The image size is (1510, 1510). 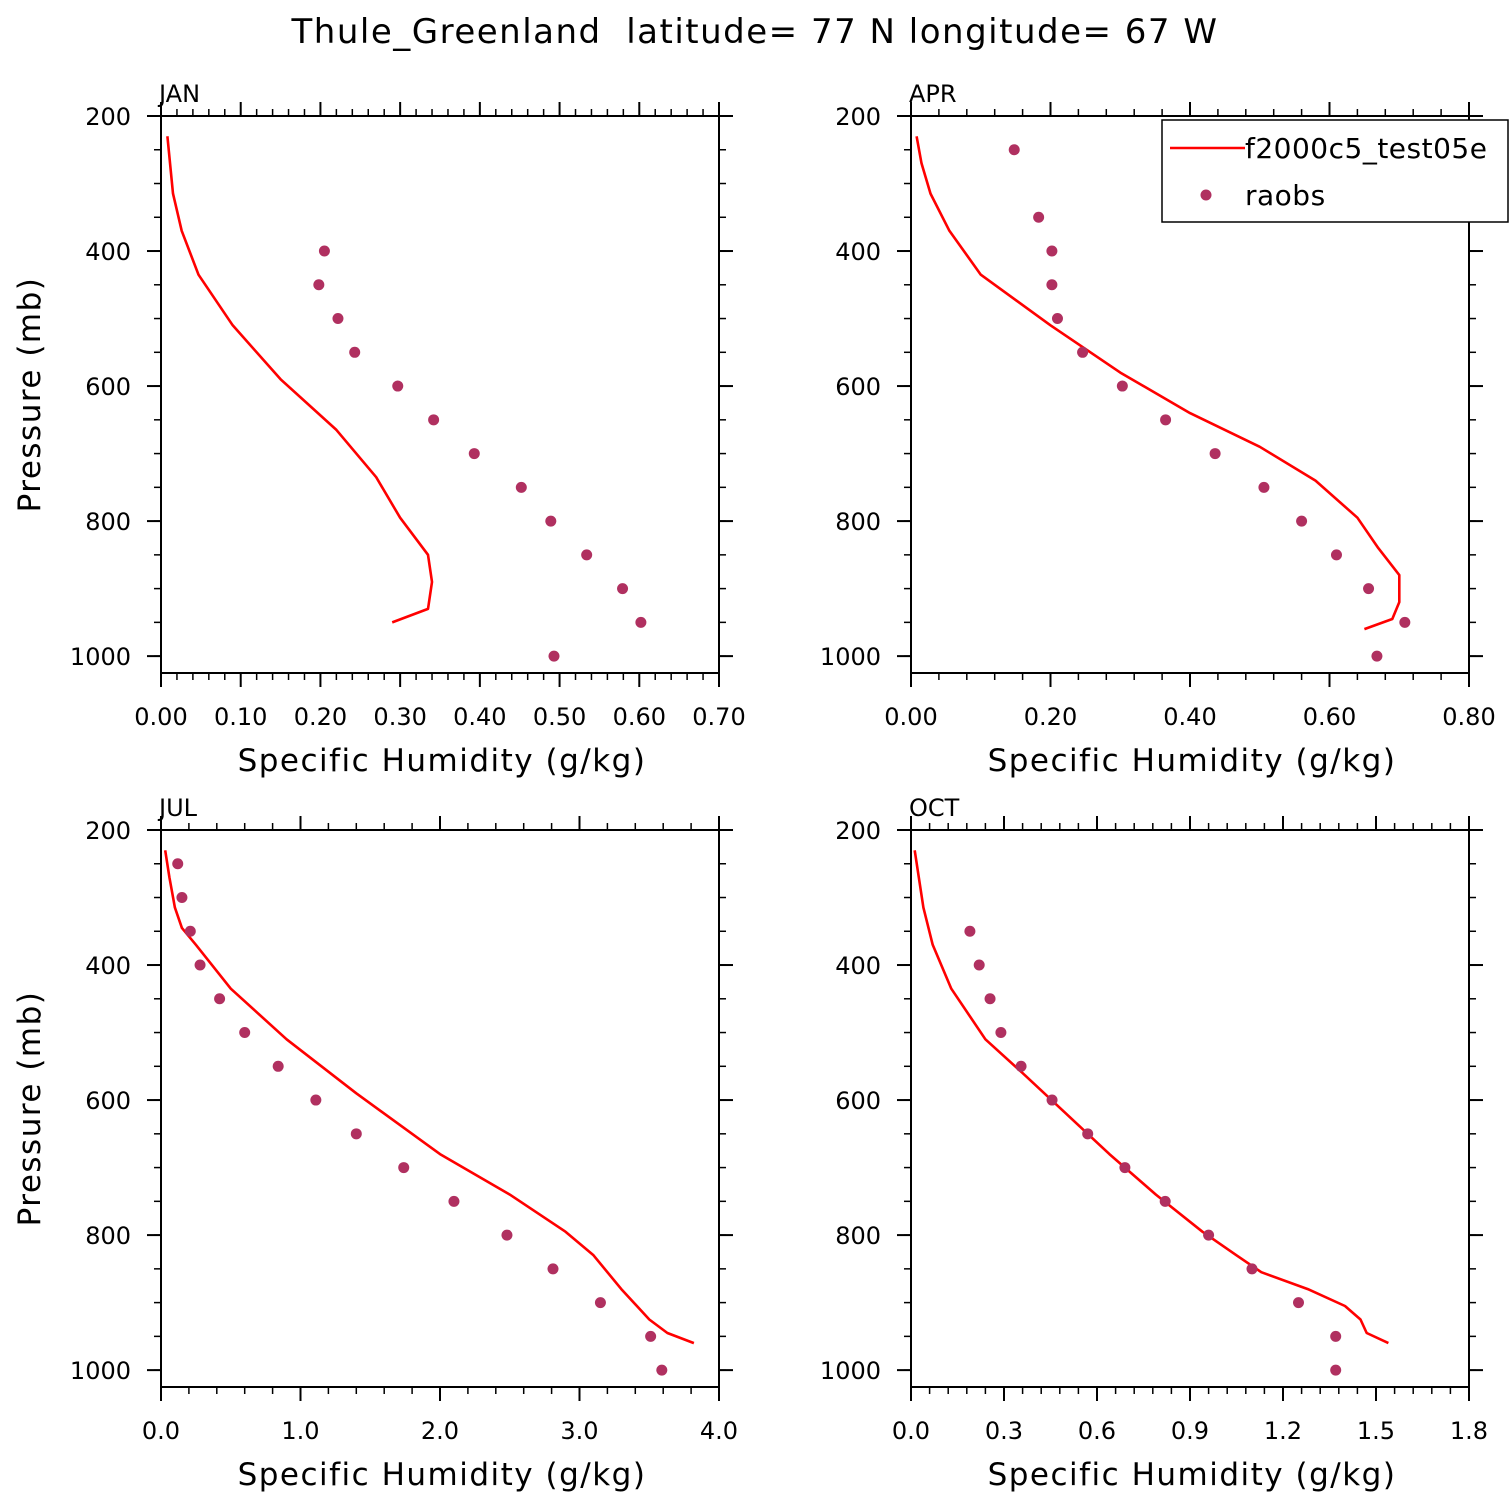 What do you see at coordinates (1366, 148) in the screenshot?
I see `legend-model-label: f2000c5_test05e` at bounding box center [1366, 148].